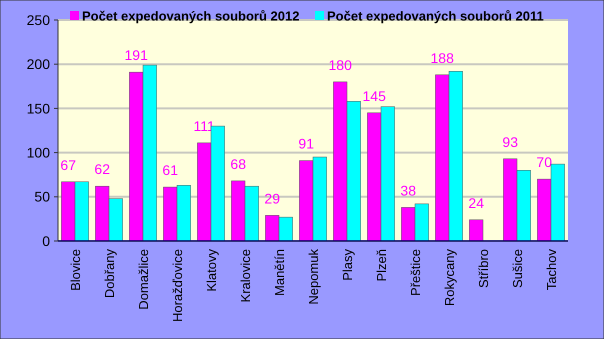 The image size is (604, 339). What do you see at coordinates (38, 152) in the screenshot?
I see `y-tick-label: 100` at bounding box center [38, 152].